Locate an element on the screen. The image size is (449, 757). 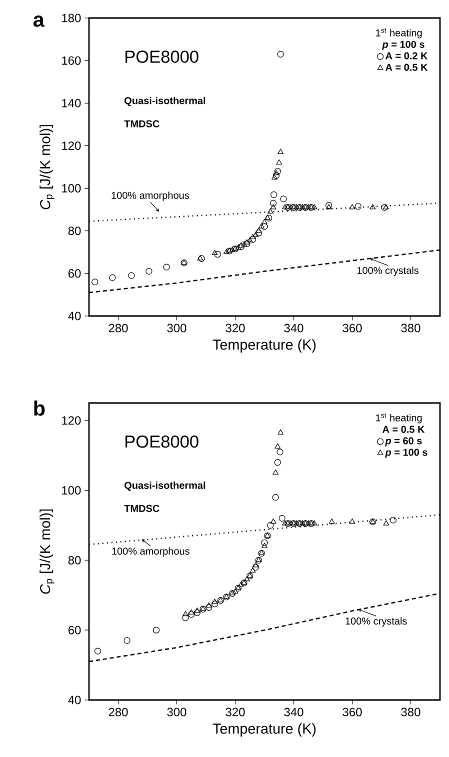
legend-label: A = 0.2 K is located at coordinates (407, 56).